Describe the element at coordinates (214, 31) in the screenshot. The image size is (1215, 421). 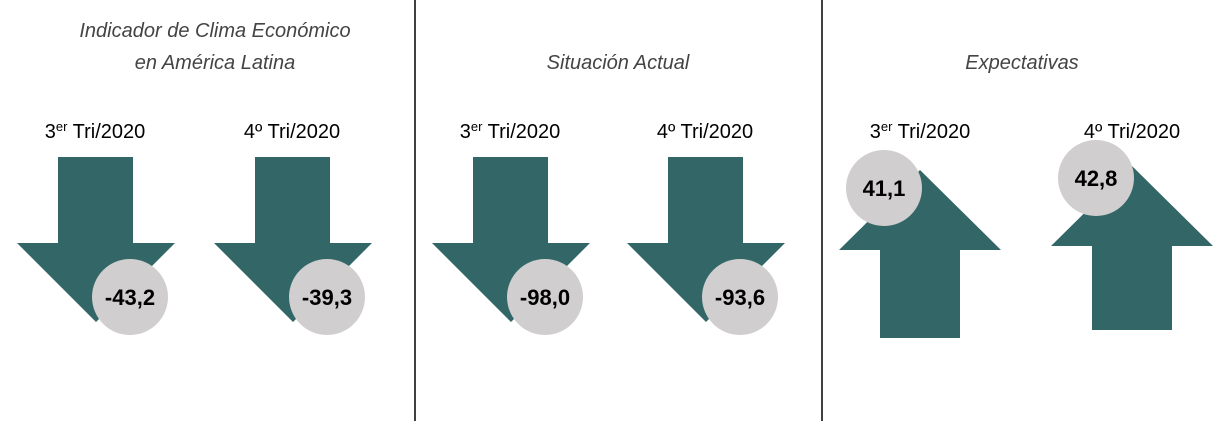
I see `panel-title: Indicador de Clima Económico` at that location.